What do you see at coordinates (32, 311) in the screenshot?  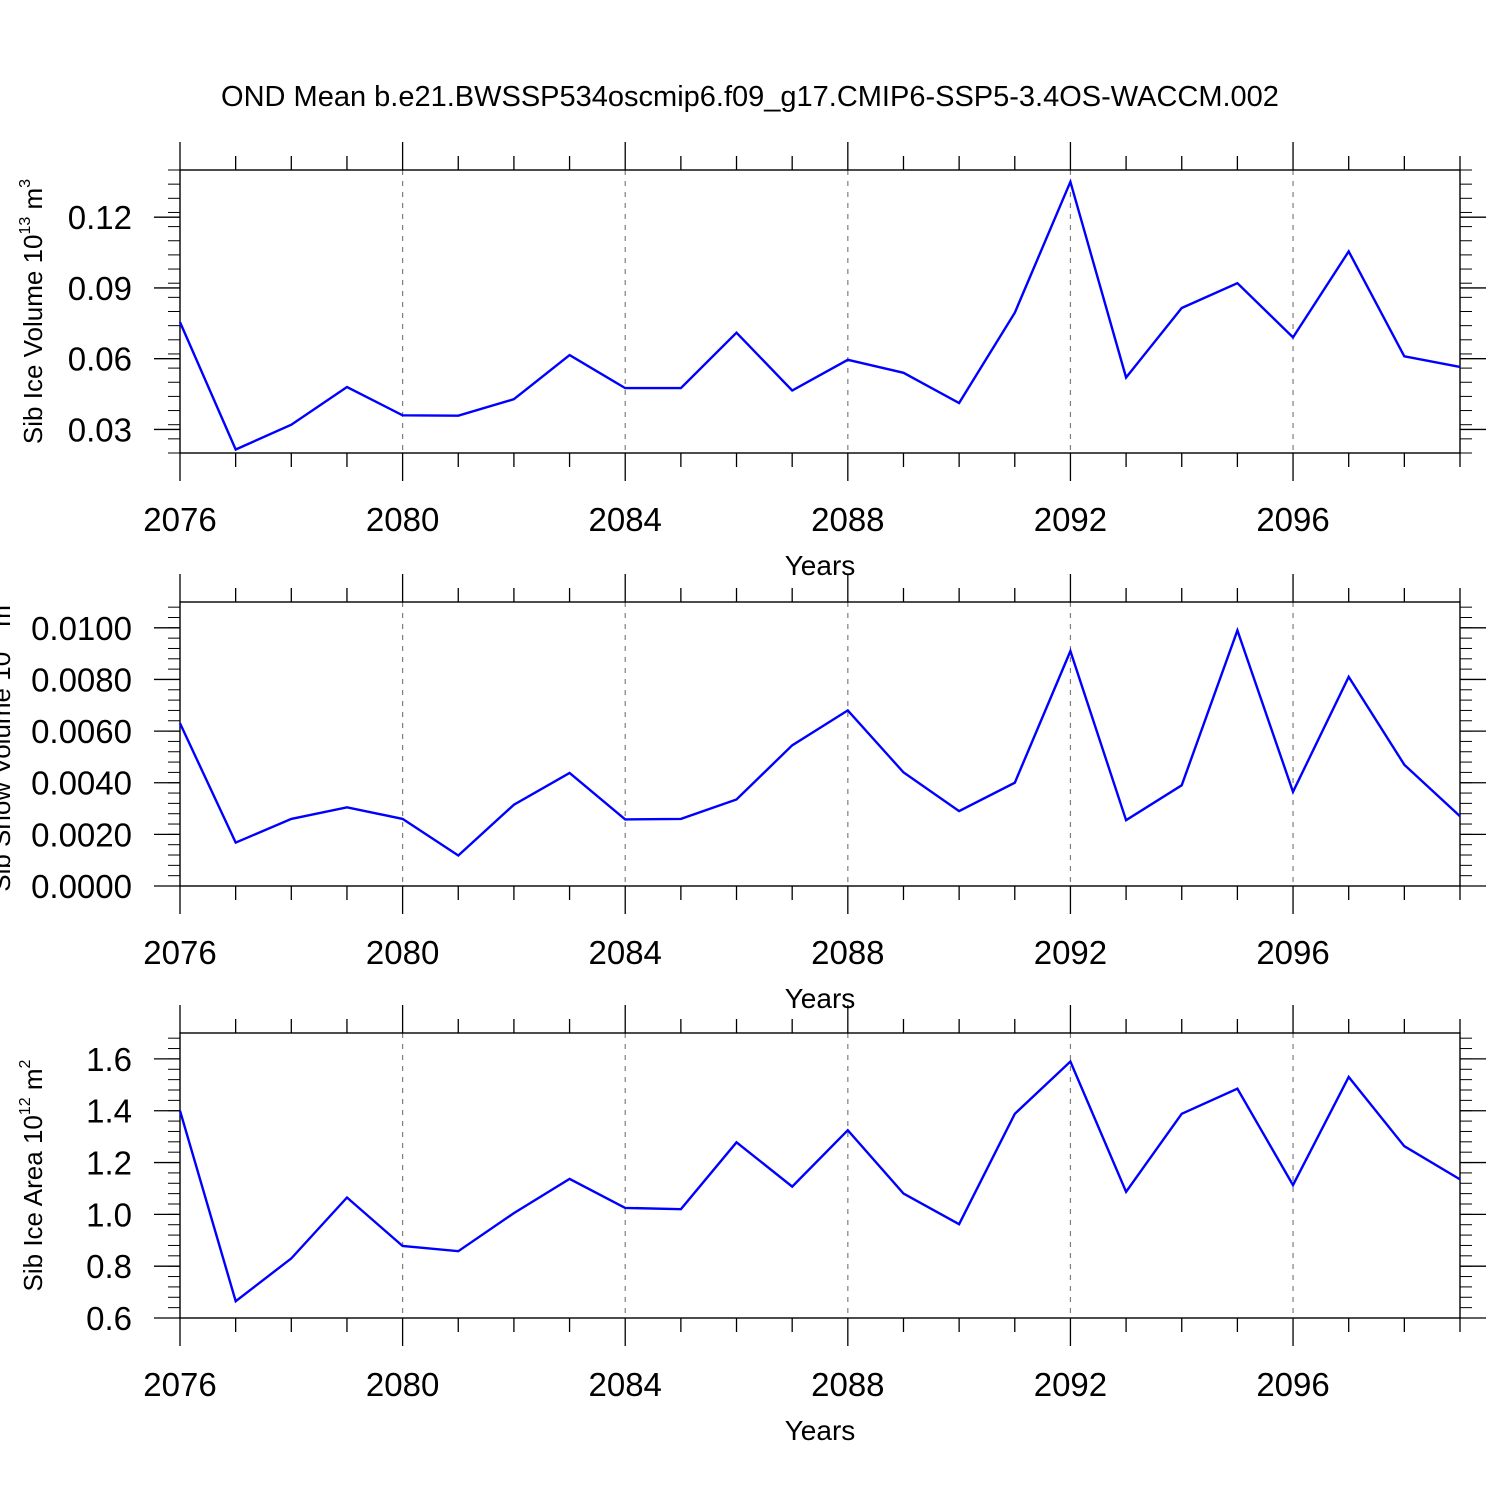 I see `y-axis-label: Sib Ice Volume 1013 m3` at bounding box center [32, 311].